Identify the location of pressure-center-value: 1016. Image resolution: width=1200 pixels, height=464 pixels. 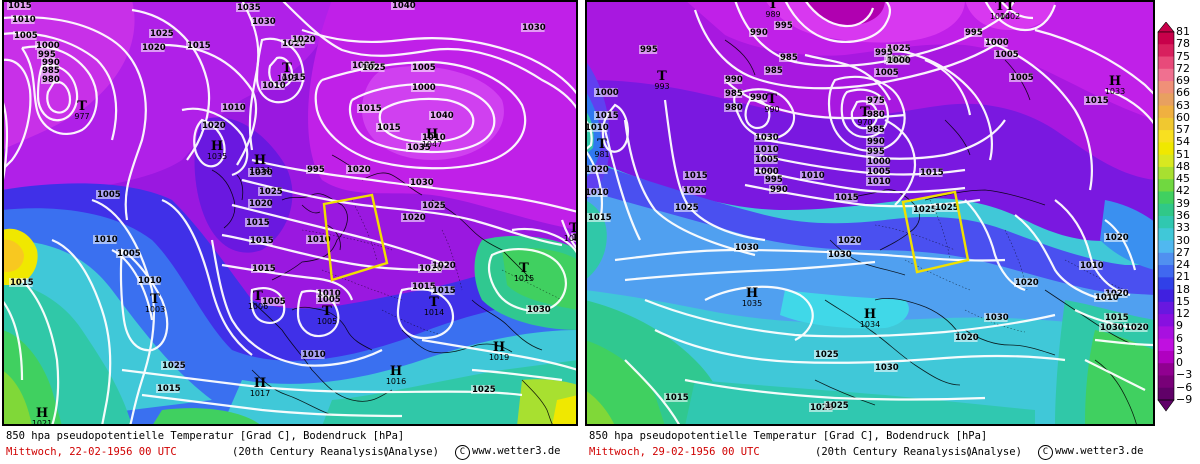
(396, 381).